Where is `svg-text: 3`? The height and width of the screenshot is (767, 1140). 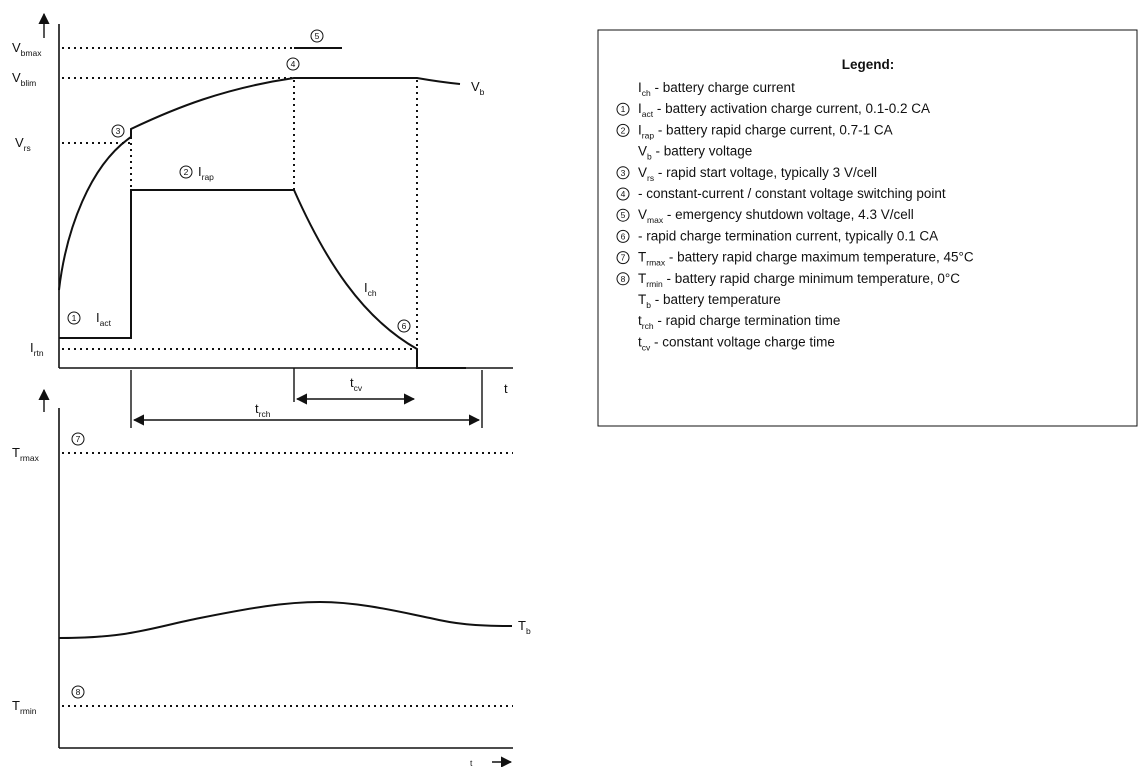 svg-text: 3 is located at coordinates (118, 131).